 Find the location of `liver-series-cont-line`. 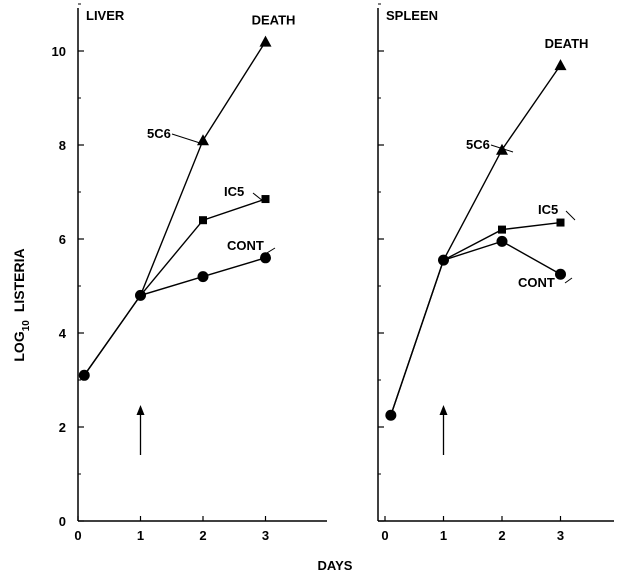

liver-series-cont-line is located at coordinates (174, 316).